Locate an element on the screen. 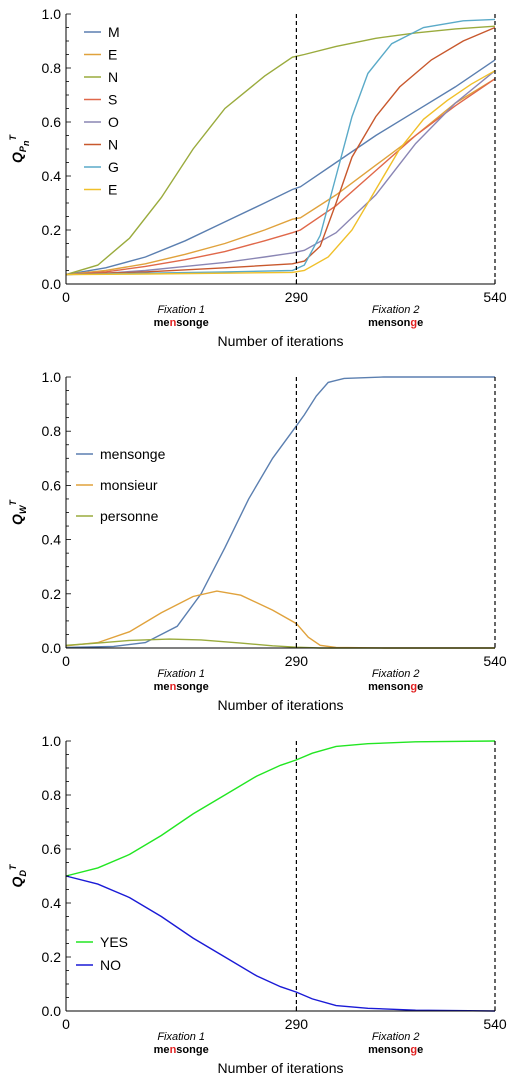 The height and width of the screenshot is (1082, 507). legend-label-5: N is located at coordinates (113, 145).